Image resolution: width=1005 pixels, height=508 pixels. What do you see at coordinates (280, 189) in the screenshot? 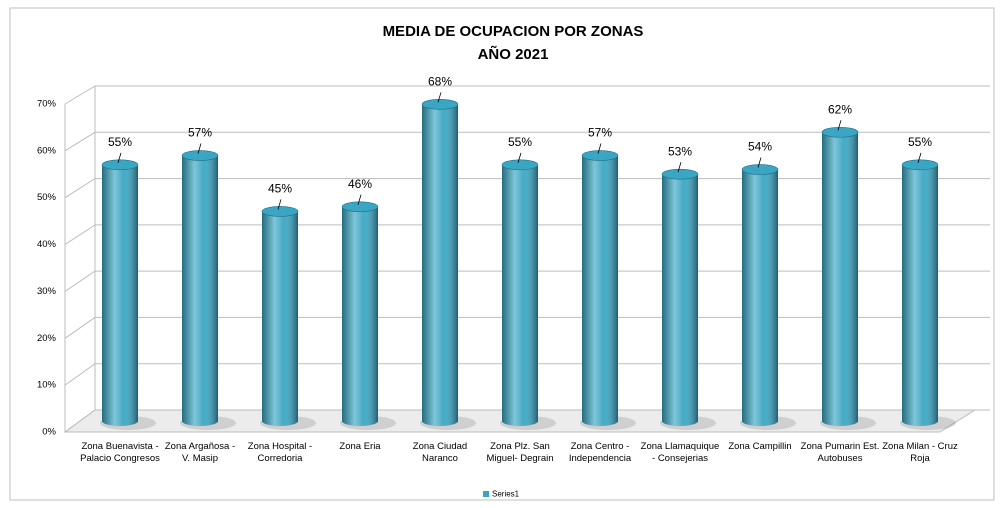
I see `data-label: 45%` at bounding box center [280, 189].